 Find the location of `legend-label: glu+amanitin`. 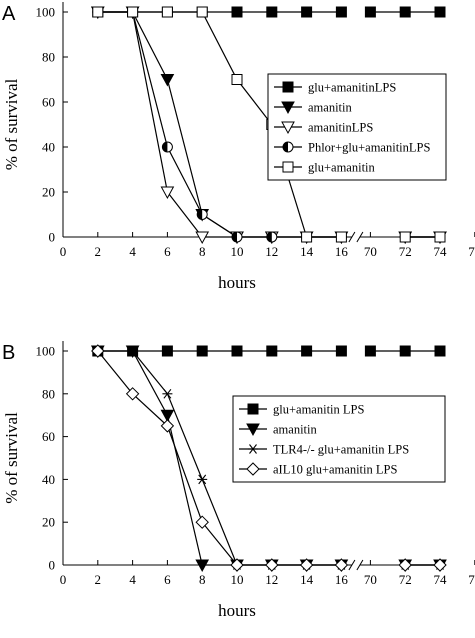

legend-label: glu+amanitin is located at coordinates (342, 168).